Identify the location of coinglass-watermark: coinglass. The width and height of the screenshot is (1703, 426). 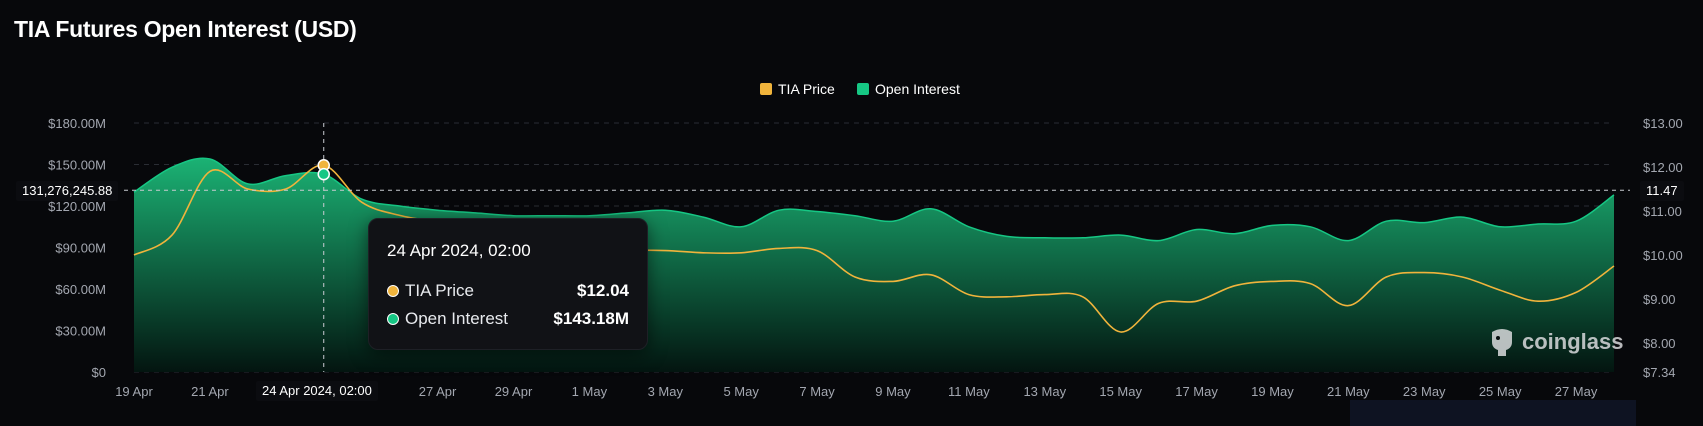
(1555, 342).